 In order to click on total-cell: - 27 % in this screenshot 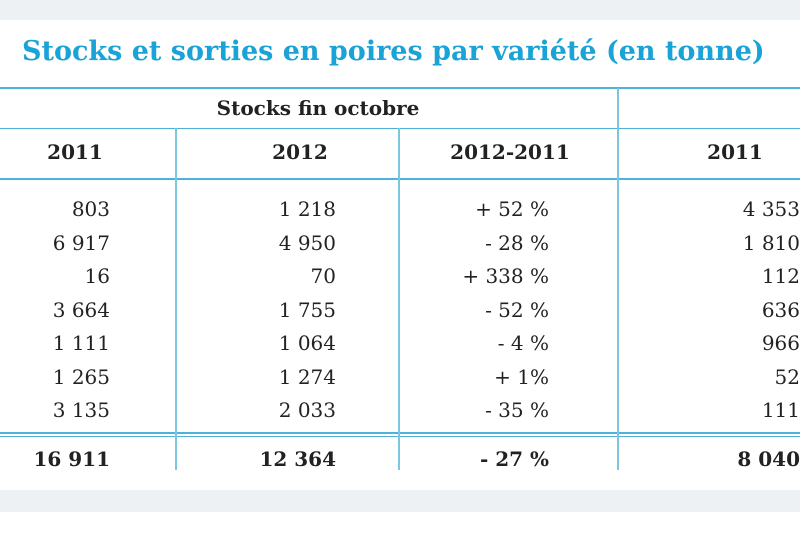, I will do `click(514, 459)`.